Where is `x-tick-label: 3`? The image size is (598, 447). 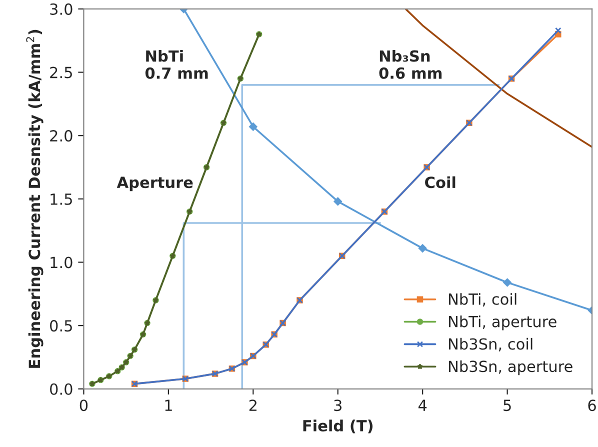 x-tick-label: 3 is located at coordinates (338, 406).